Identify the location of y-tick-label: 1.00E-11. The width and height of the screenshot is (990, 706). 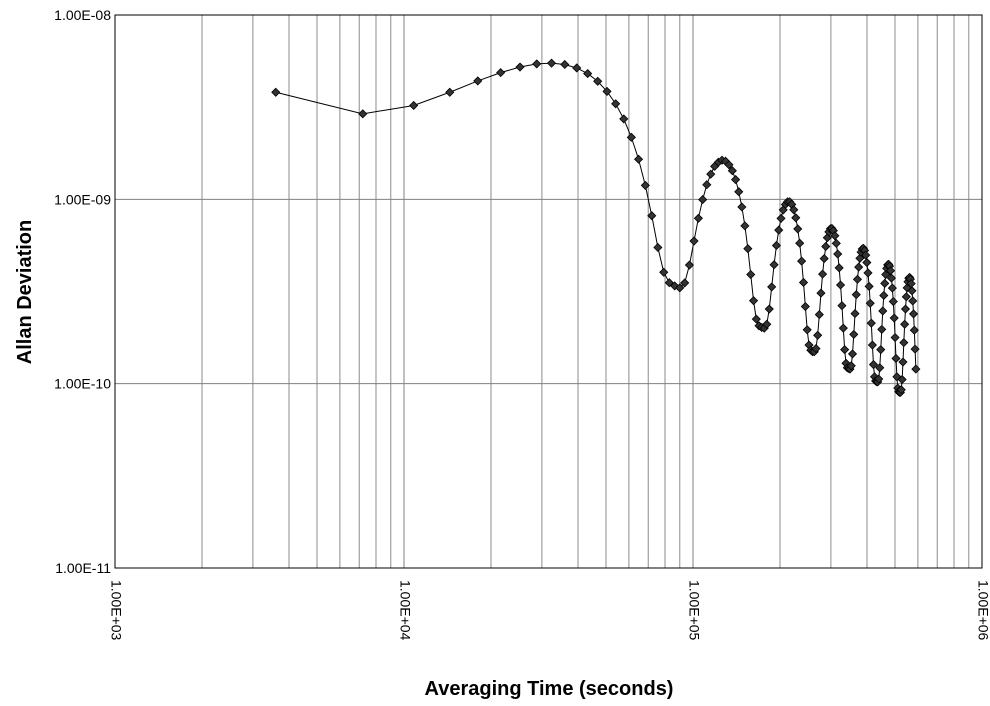
(83, 568).